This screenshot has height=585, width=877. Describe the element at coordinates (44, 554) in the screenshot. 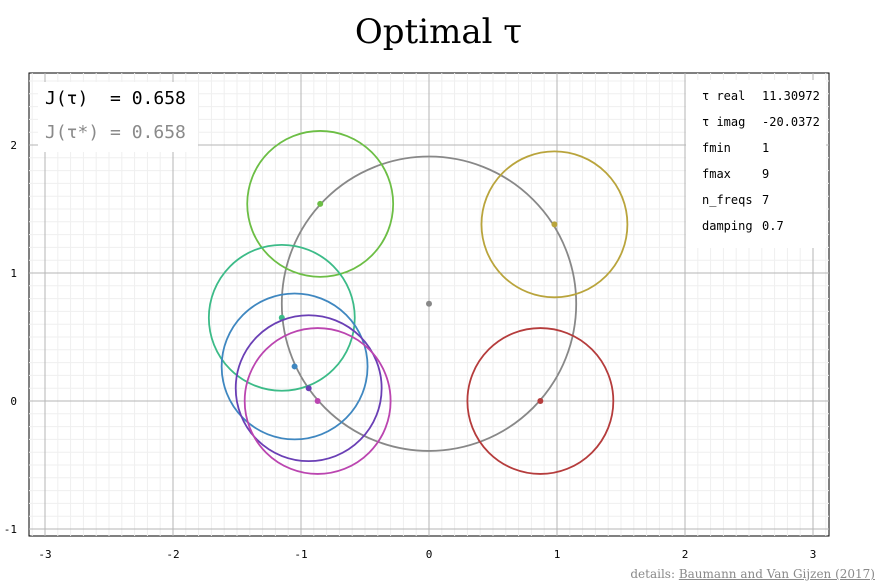

I see `x-tick-label: -3` at that location.